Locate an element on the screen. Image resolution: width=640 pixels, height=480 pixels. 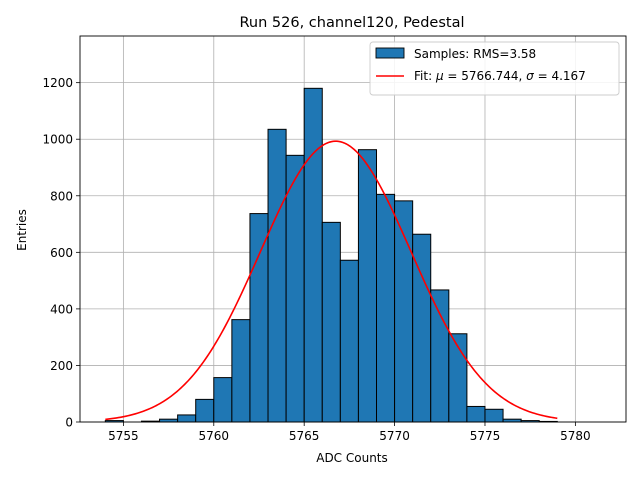
y-axis-label: Entries is located at coordinates (22, 230).